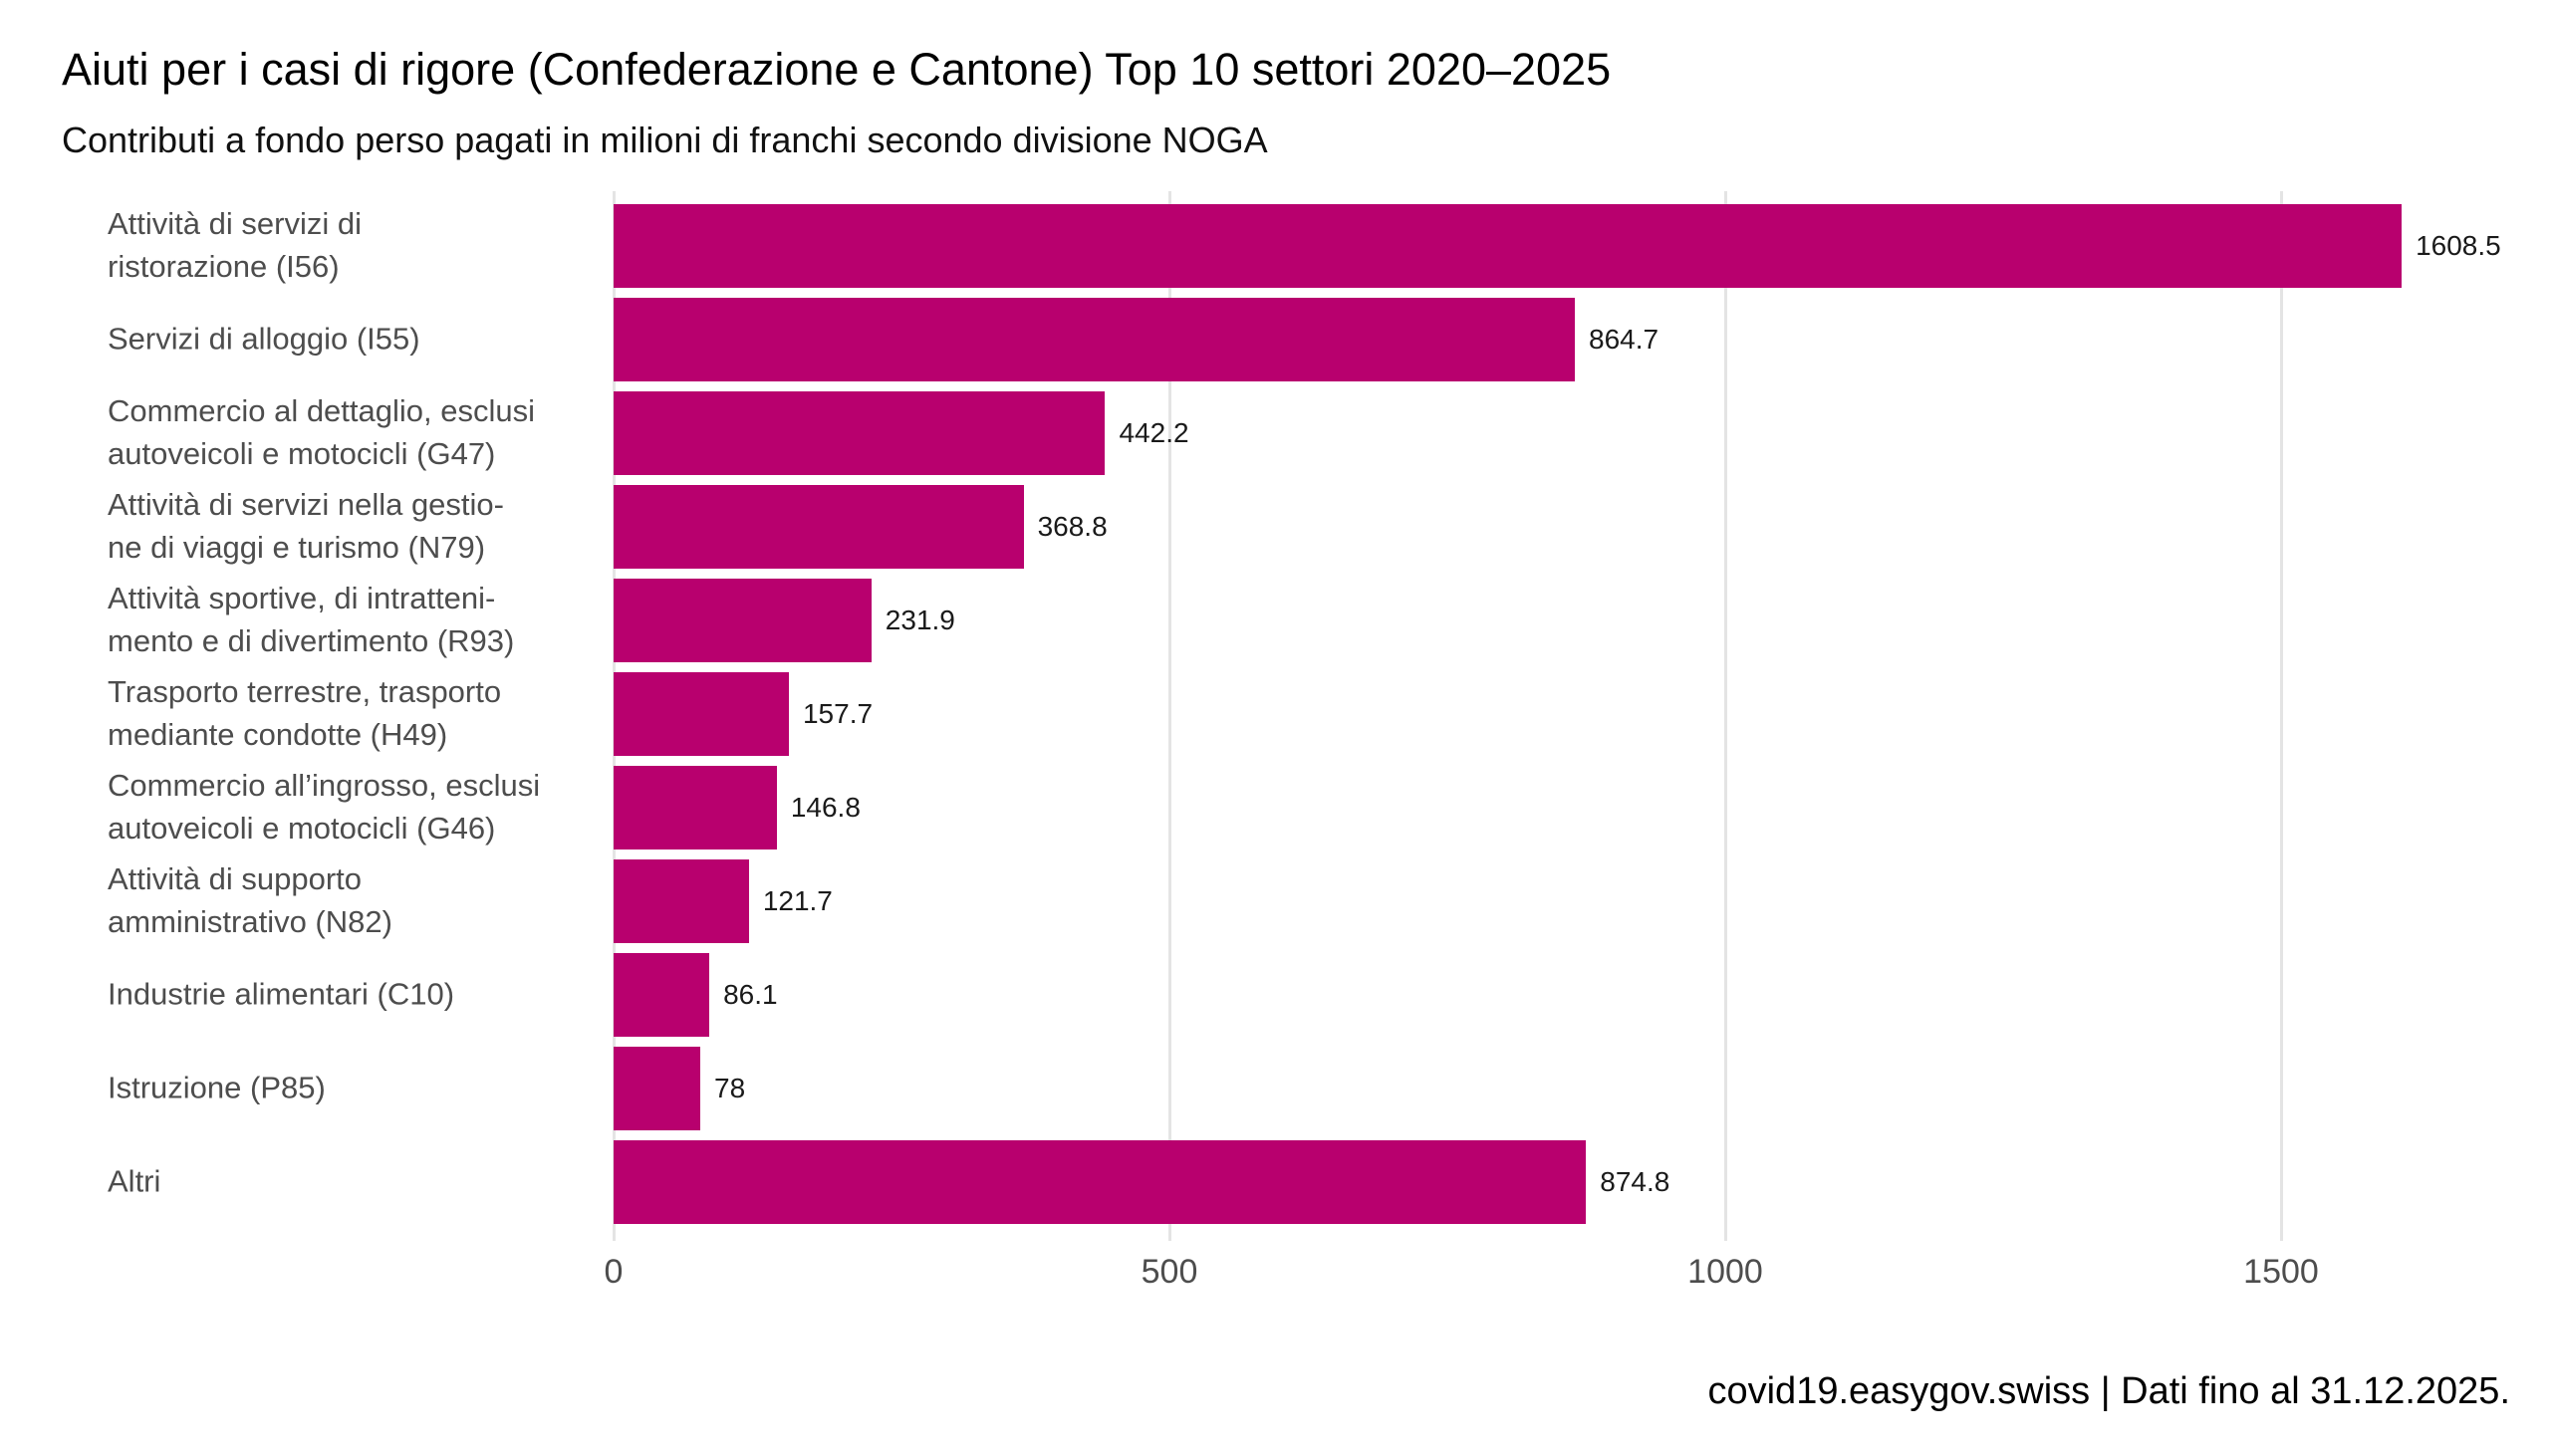  I want to click on bar-row: Industrie alimentari (C10) 86.1, so click(1275, 995).